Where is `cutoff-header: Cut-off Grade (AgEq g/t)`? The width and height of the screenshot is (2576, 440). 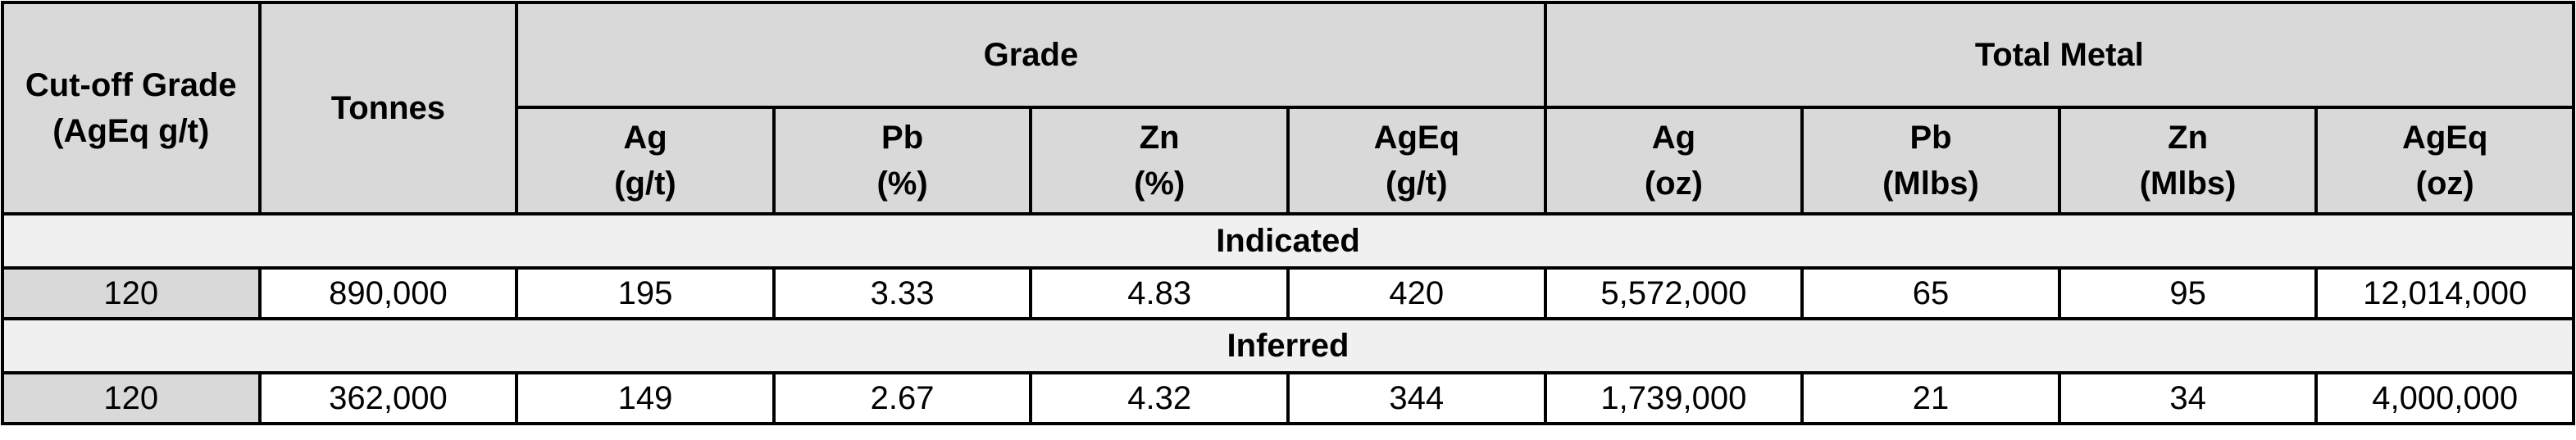 cutoff-header: Cut-off Grade (AgEq g/t) is located at coordinates (131, 108).